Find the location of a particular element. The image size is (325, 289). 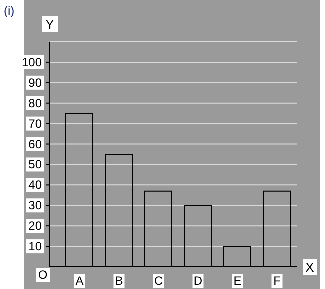

x-axis-title: X is located at coordinates (310, 267).